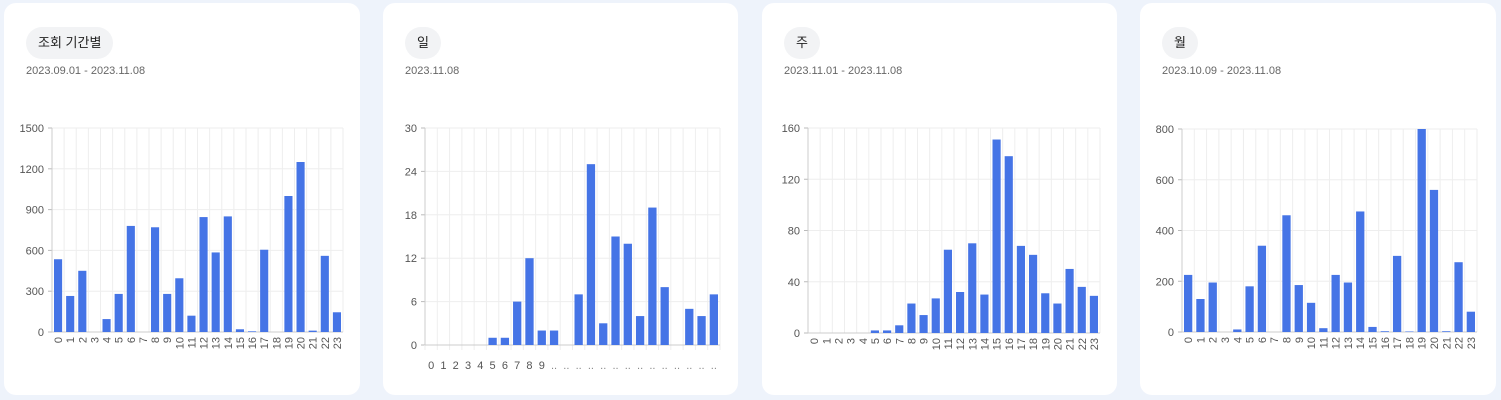 The image size is (1501, 400). What do you see at coordinates (791, 180) in the screenshot?
I see `y-tick-label: 120` at bounding box center [791, 180].